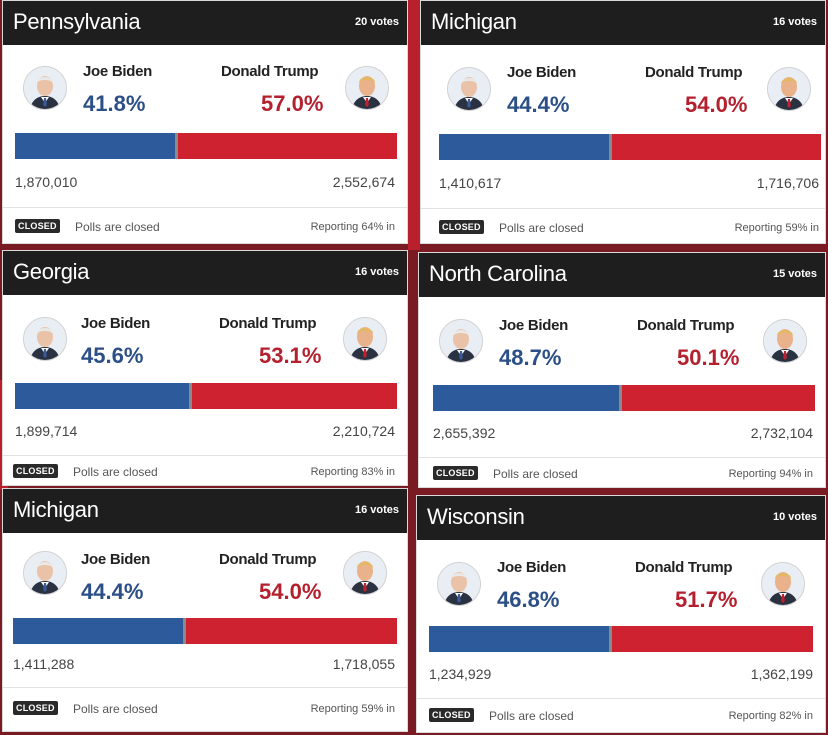  Describe the element at coordinates (51, 271) in the screenshot. I see `state-name: Georgia` at that location.